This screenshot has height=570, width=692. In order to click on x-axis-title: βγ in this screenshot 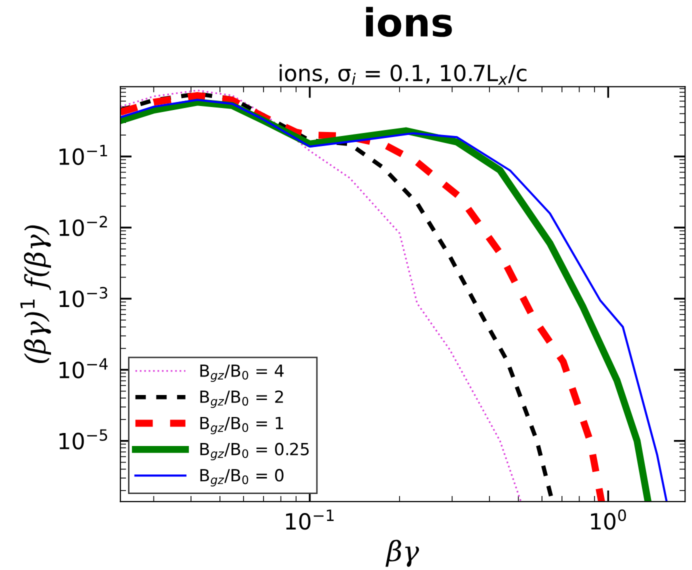, I will do `click(403, 553)`.